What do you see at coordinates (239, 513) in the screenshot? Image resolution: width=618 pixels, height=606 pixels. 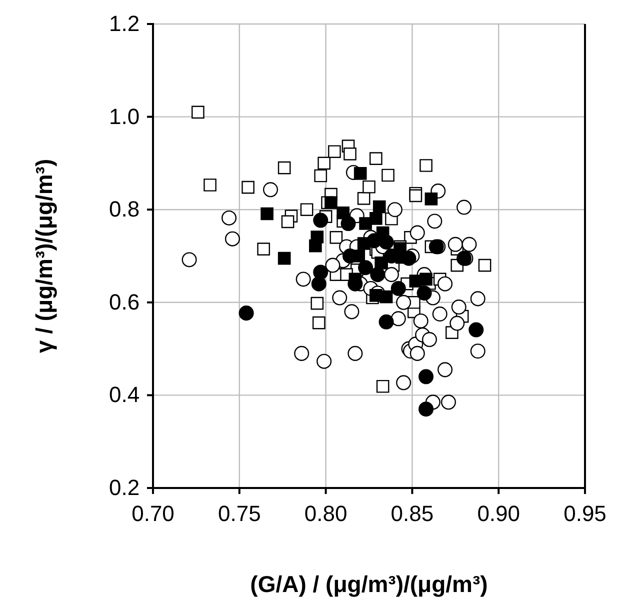 I see `x-tick-label: 0.75` at bounding box center [239, 513].